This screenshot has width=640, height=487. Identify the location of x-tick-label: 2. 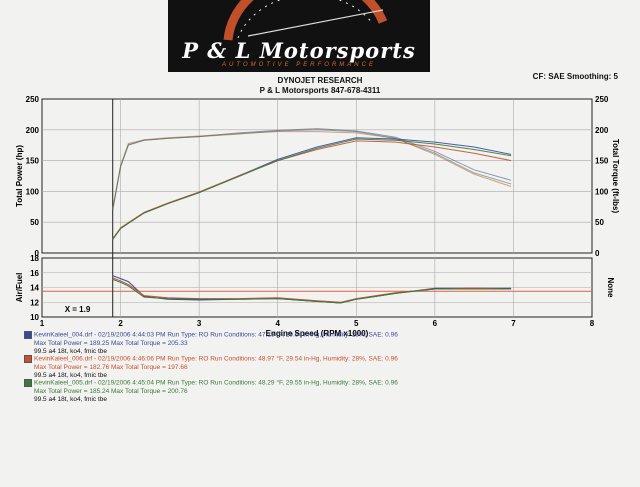
(120, 323).